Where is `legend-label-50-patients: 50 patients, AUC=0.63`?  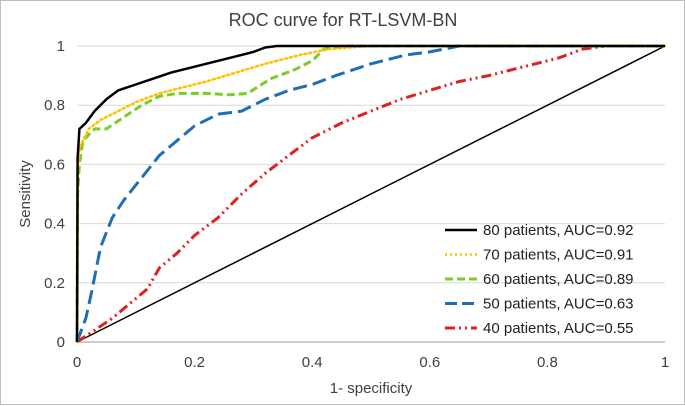
legend-label-50-patients: 50 patients, AUC=0.63 is located at coordinates (558, 304).